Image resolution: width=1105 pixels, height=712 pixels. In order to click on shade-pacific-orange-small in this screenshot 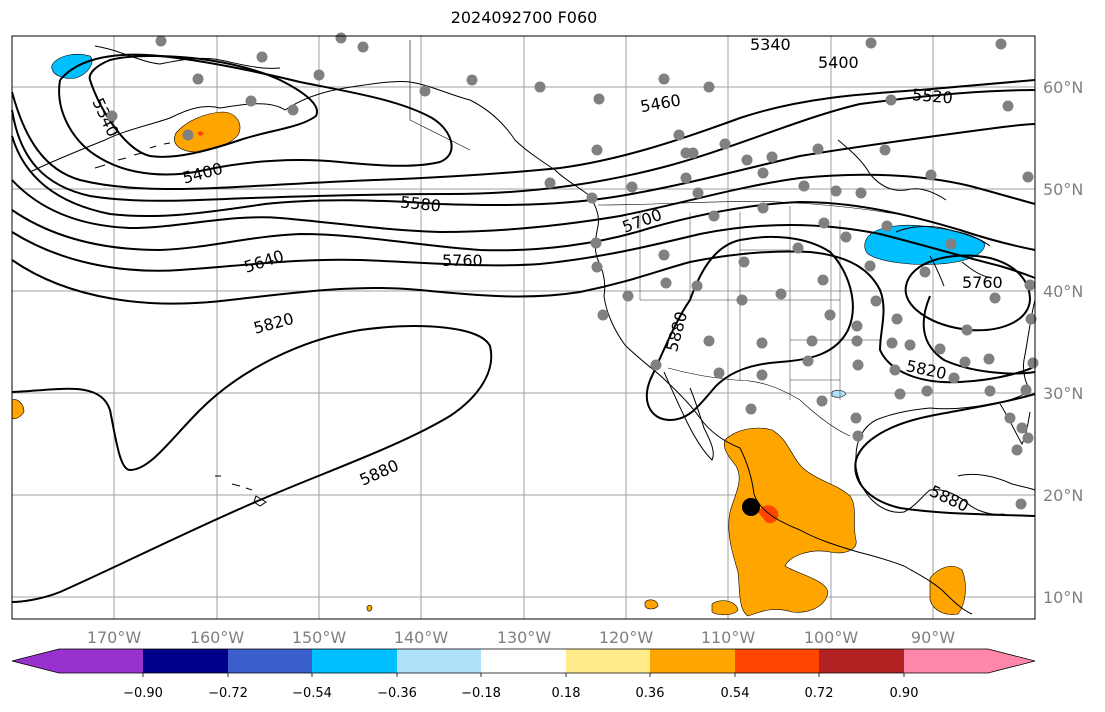, I will do `click(725, 608)`.